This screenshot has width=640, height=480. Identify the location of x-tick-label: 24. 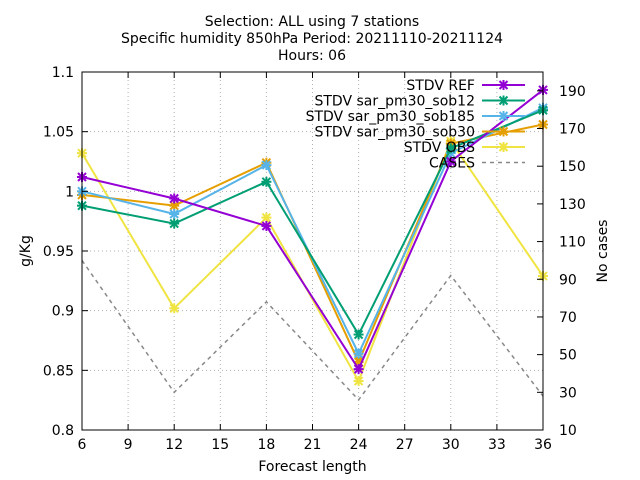
(359, 445).